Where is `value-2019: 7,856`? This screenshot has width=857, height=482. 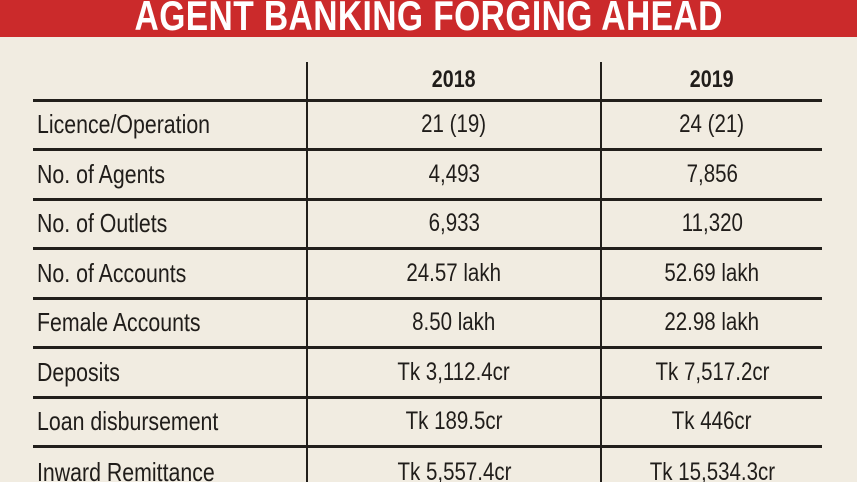
value-2019: 7,856 is located at coordinates (711, 173).